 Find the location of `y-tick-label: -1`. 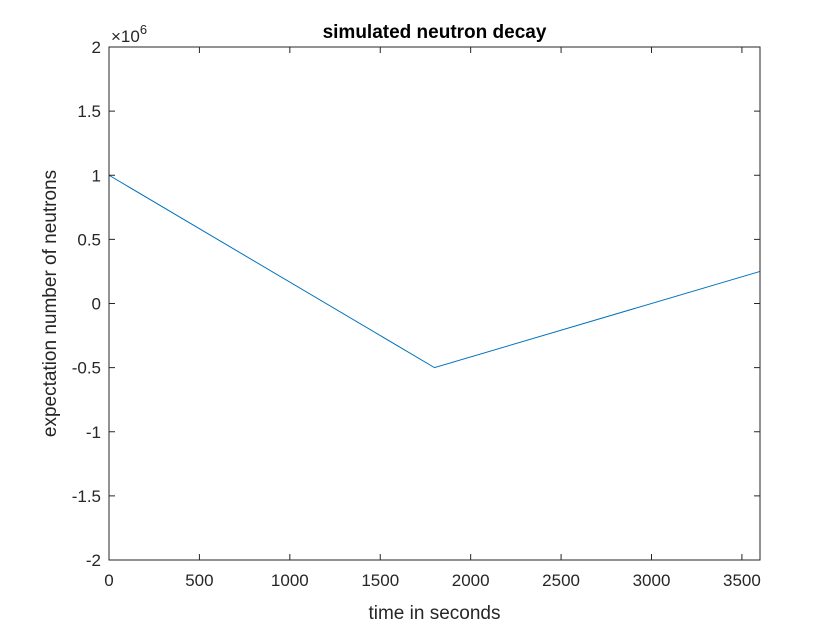

y-tick-label: -1 is located at coordinates (93, 432).